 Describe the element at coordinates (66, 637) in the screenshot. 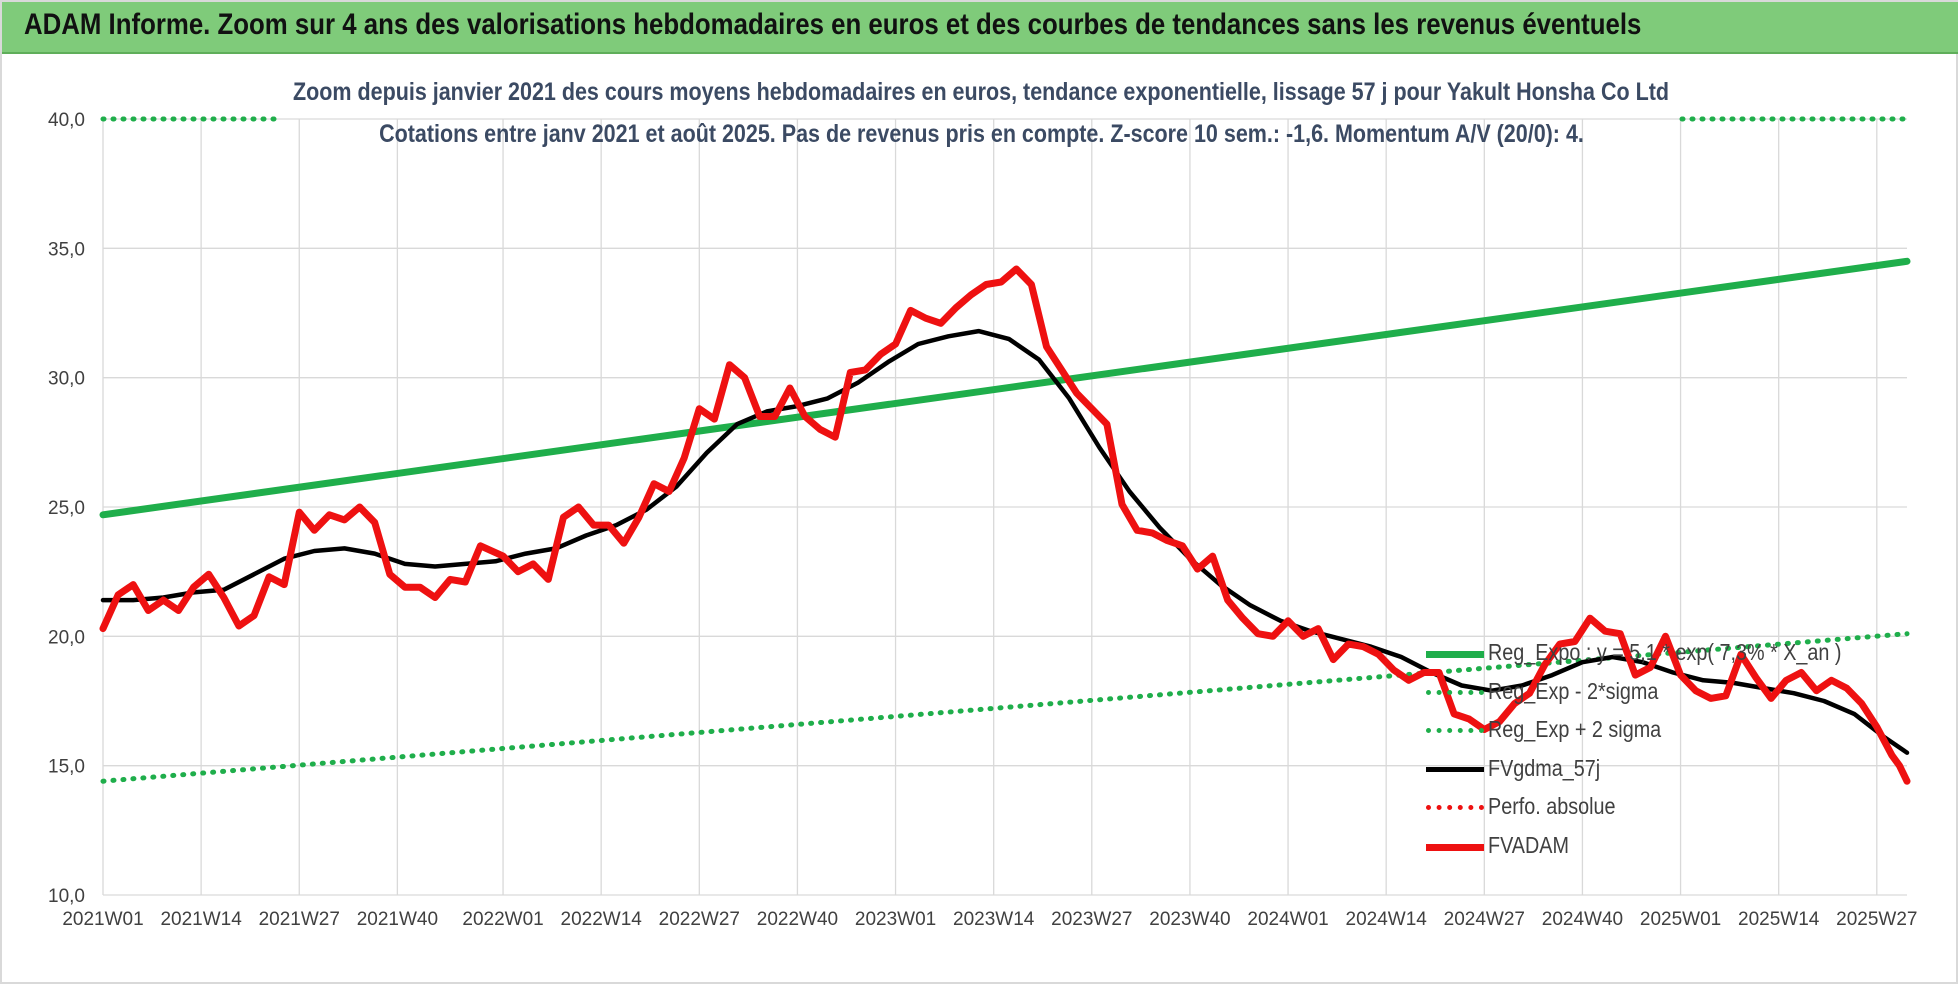

I see `y-tick-label: 20,0` at that location.